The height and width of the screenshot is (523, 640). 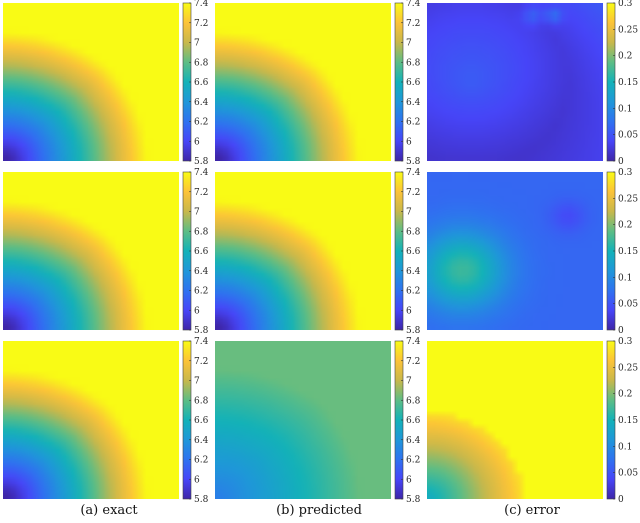 I want to click on heatmap-error-row1, so click(x=515, y=82).